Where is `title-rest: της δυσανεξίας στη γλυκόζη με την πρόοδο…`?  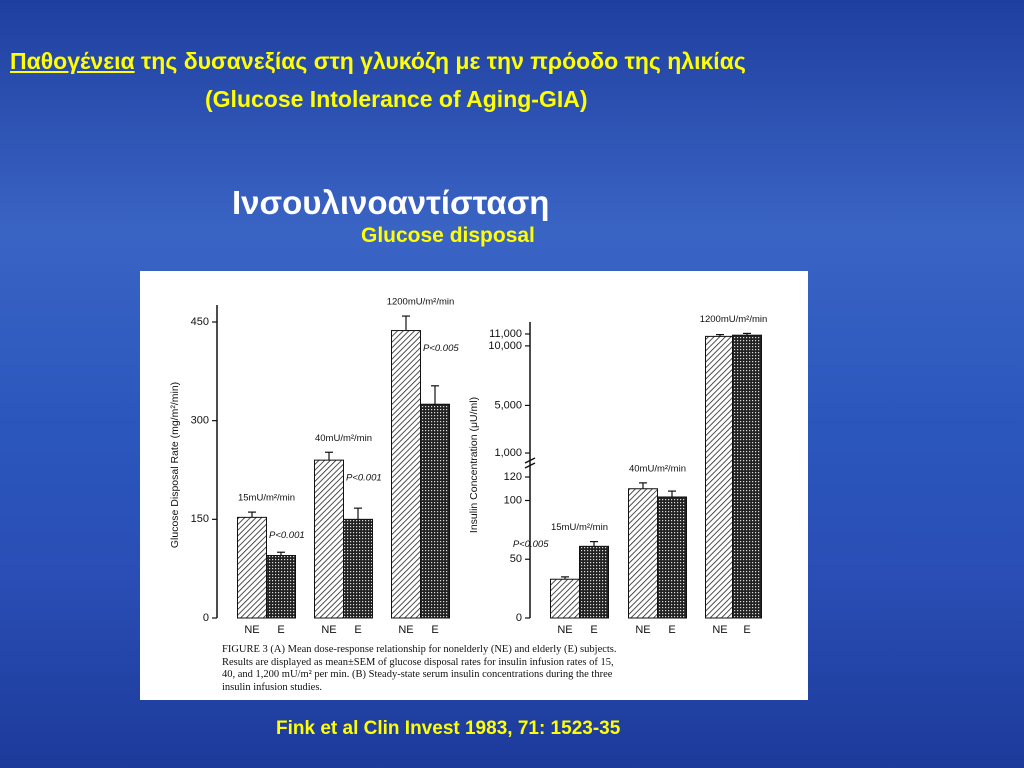 title-rest: της δυσανεξίας στη γλυκόζη με την πρόοδο… is located at coordinates (443, 61).